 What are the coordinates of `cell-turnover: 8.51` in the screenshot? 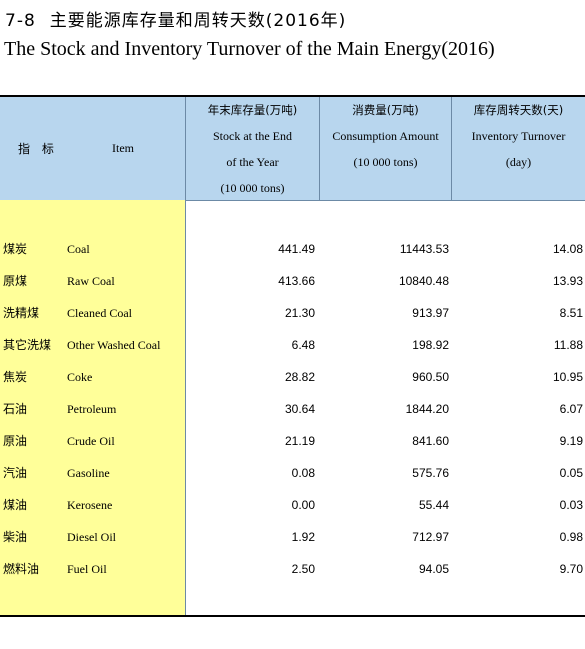 It's located at (571, 313).